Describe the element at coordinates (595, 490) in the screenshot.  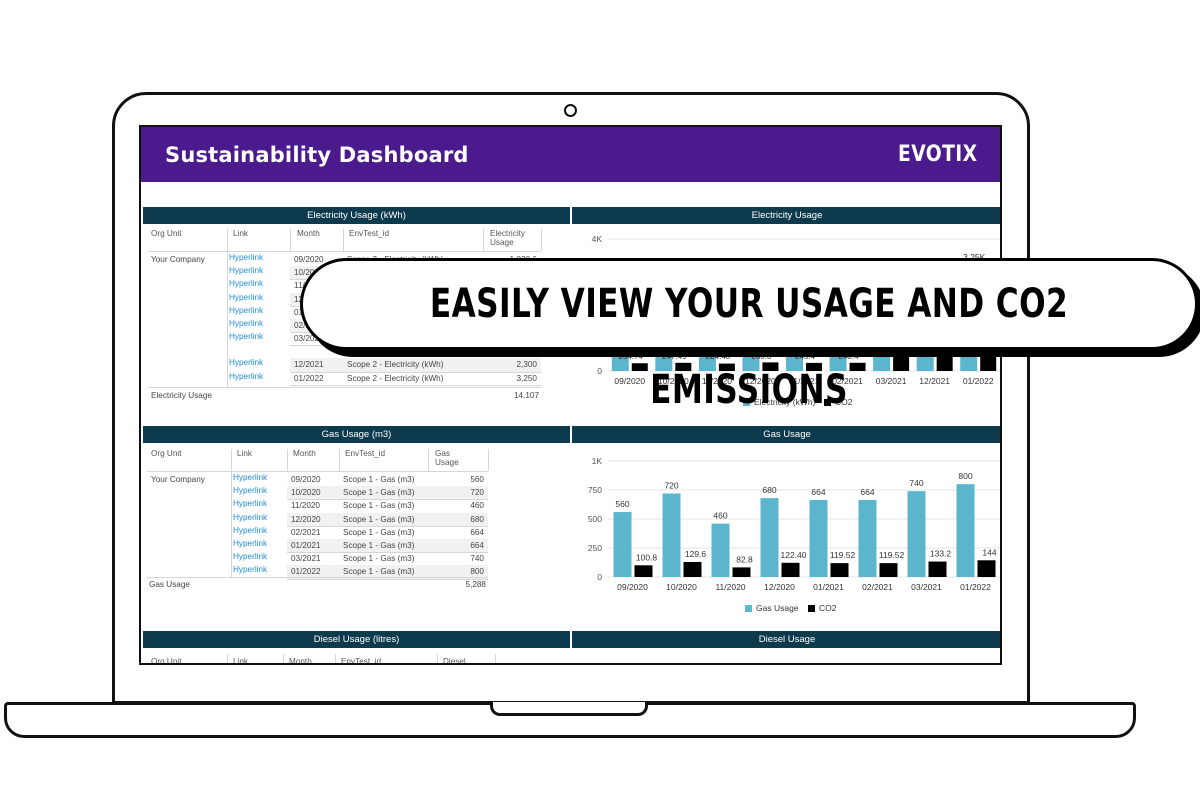
I see `y-tick-label: 750` at that location.